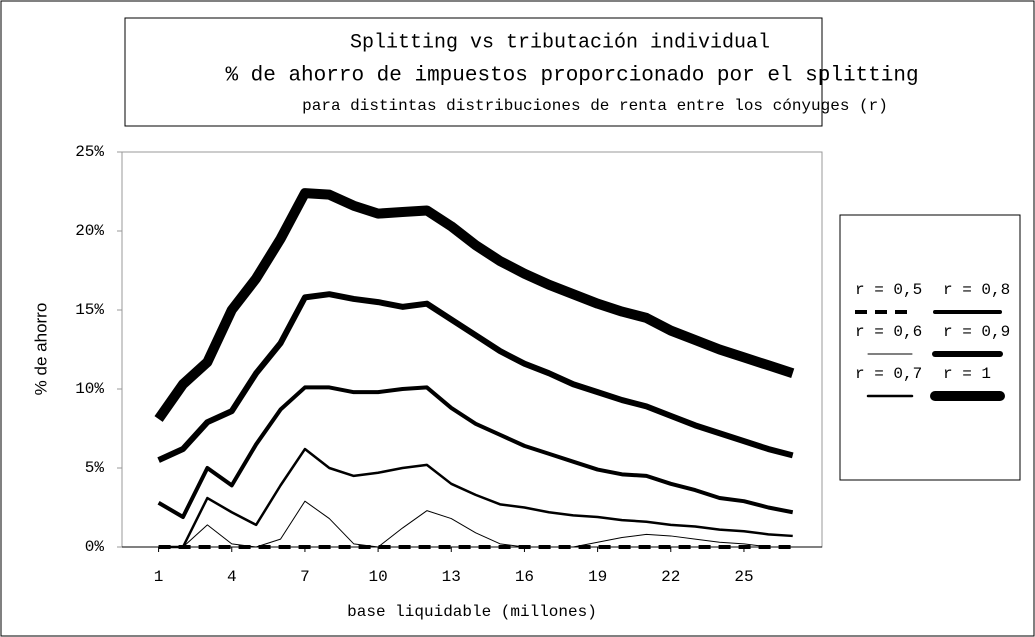 This screenshot has width=1035, height=637. What do you see at coordinates (560, 42) in the screenshot?
I see `chart-title: Splitting vs tributación individual` at bounding box center [560, 42].